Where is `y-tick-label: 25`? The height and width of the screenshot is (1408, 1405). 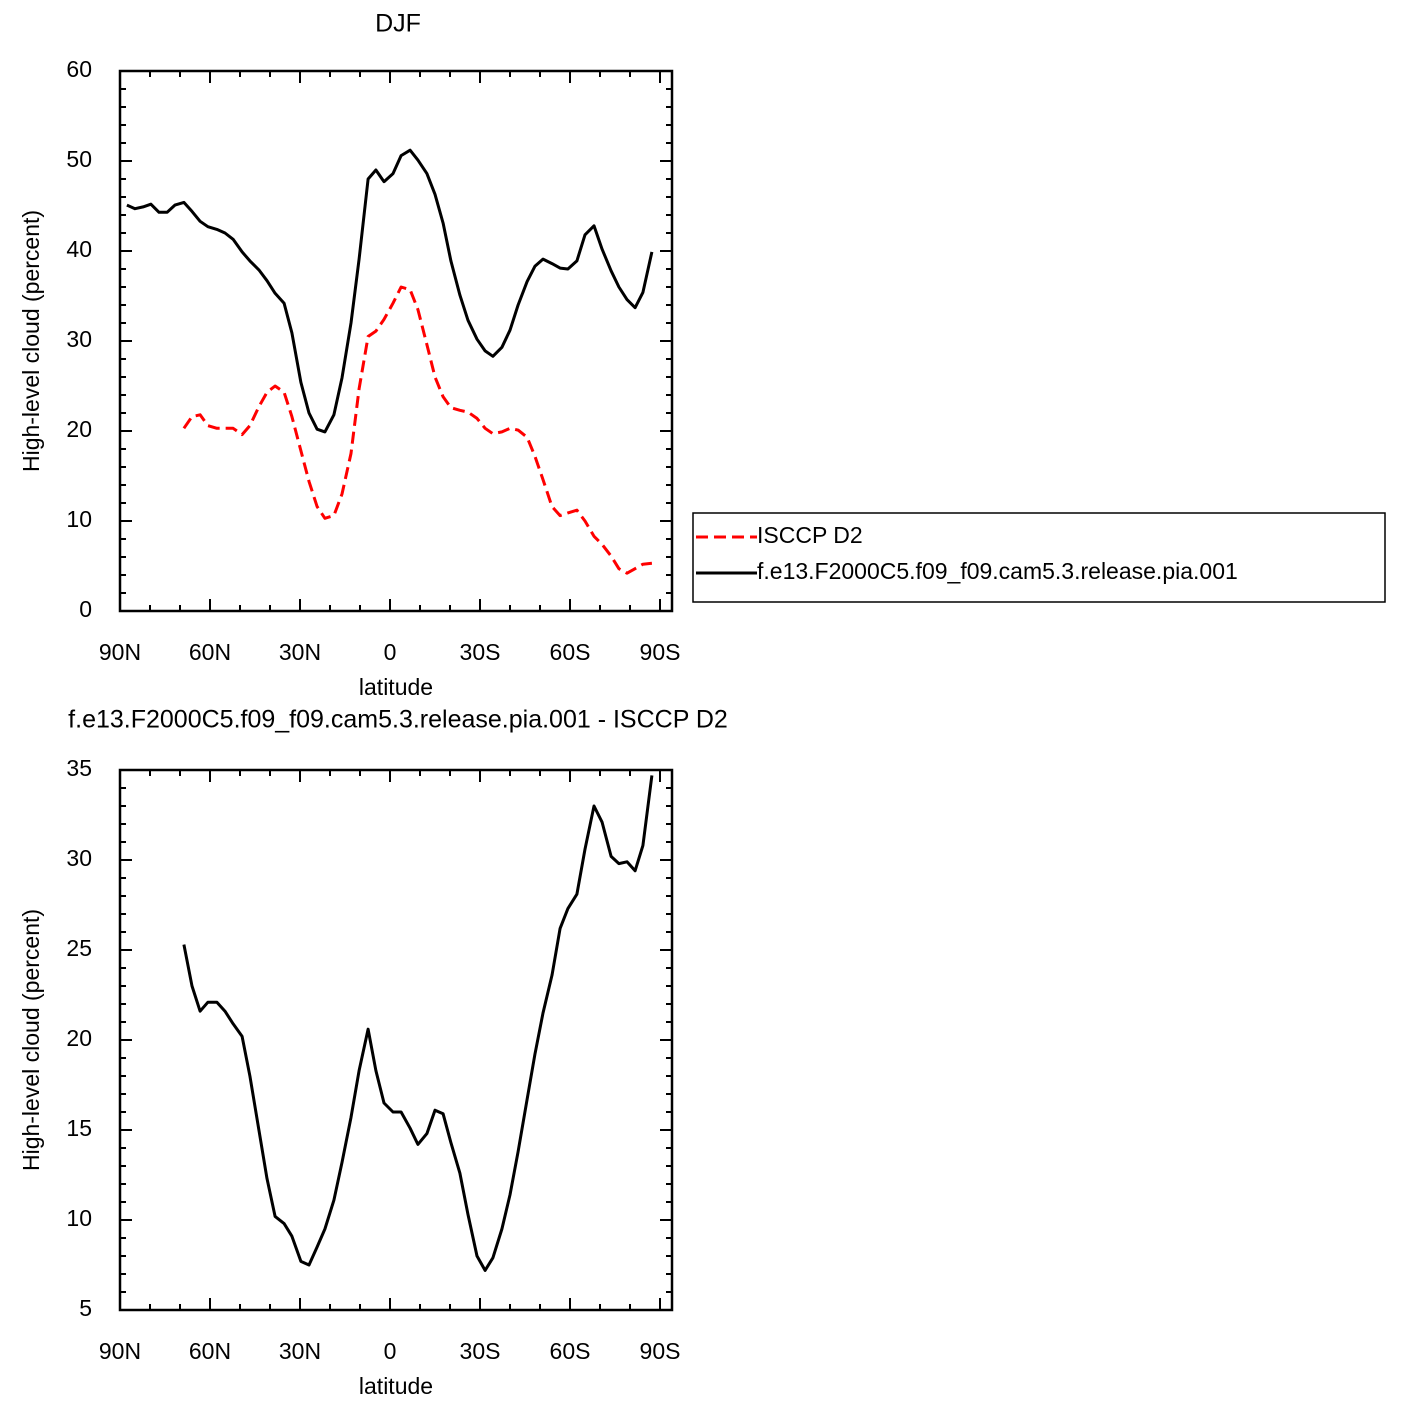 y-tick-label: 25 is located at coordinates (79, 948).